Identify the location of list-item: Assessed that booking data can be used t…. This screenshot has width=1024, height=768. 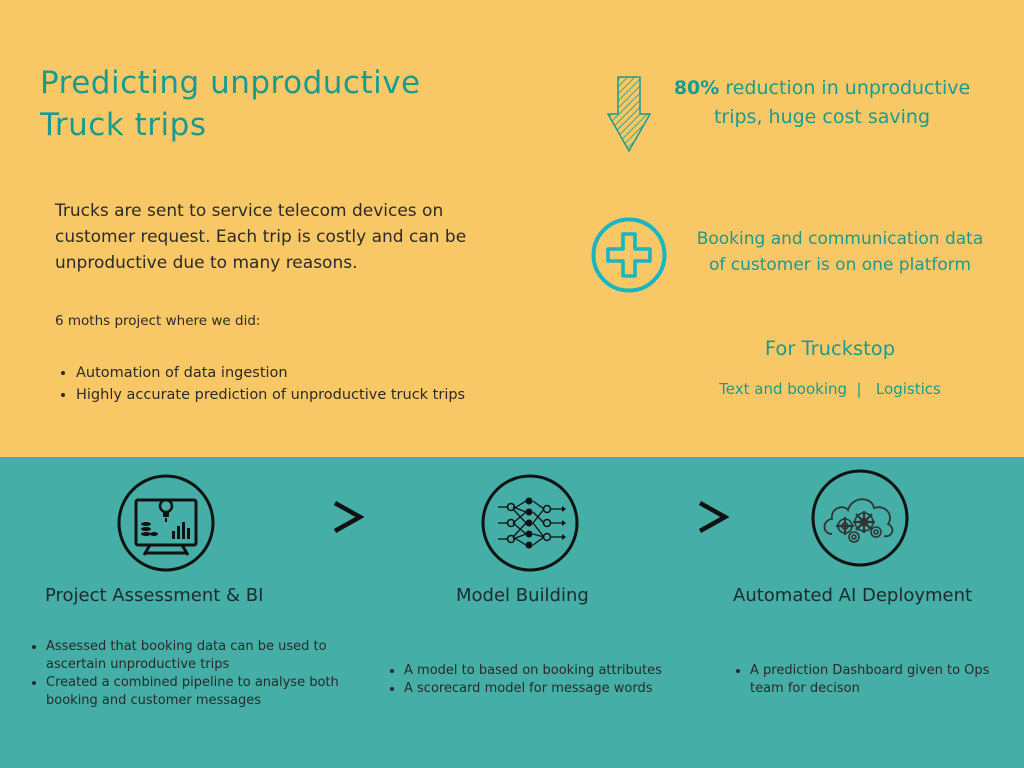
(205, 656).